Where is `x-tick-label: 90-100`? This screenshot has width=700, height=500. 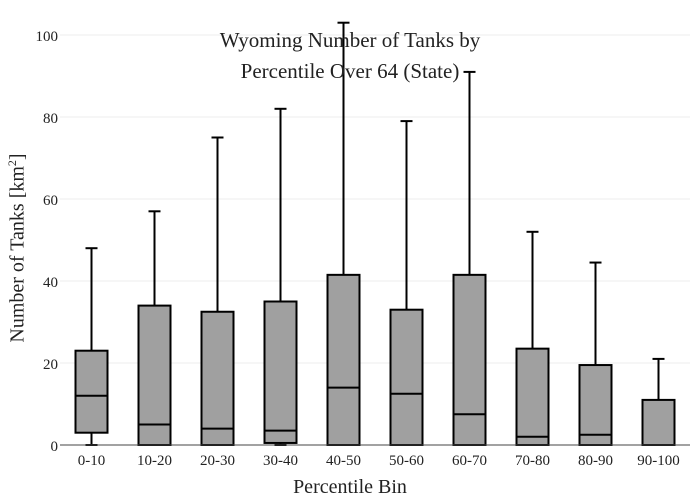
x-tick-label: 90-100 is located at coordinates (658, 461).